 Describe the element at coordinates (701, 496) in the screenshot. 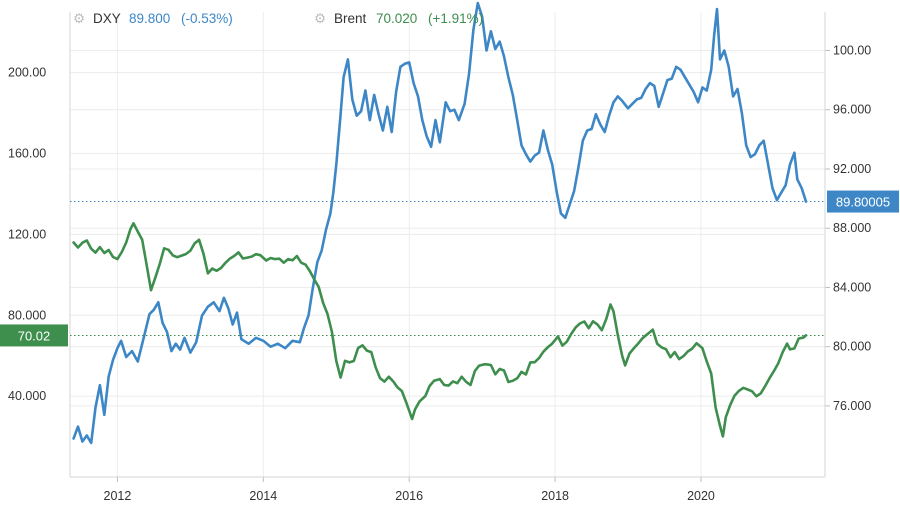

I see `x-tick-label: 2020` at that location.